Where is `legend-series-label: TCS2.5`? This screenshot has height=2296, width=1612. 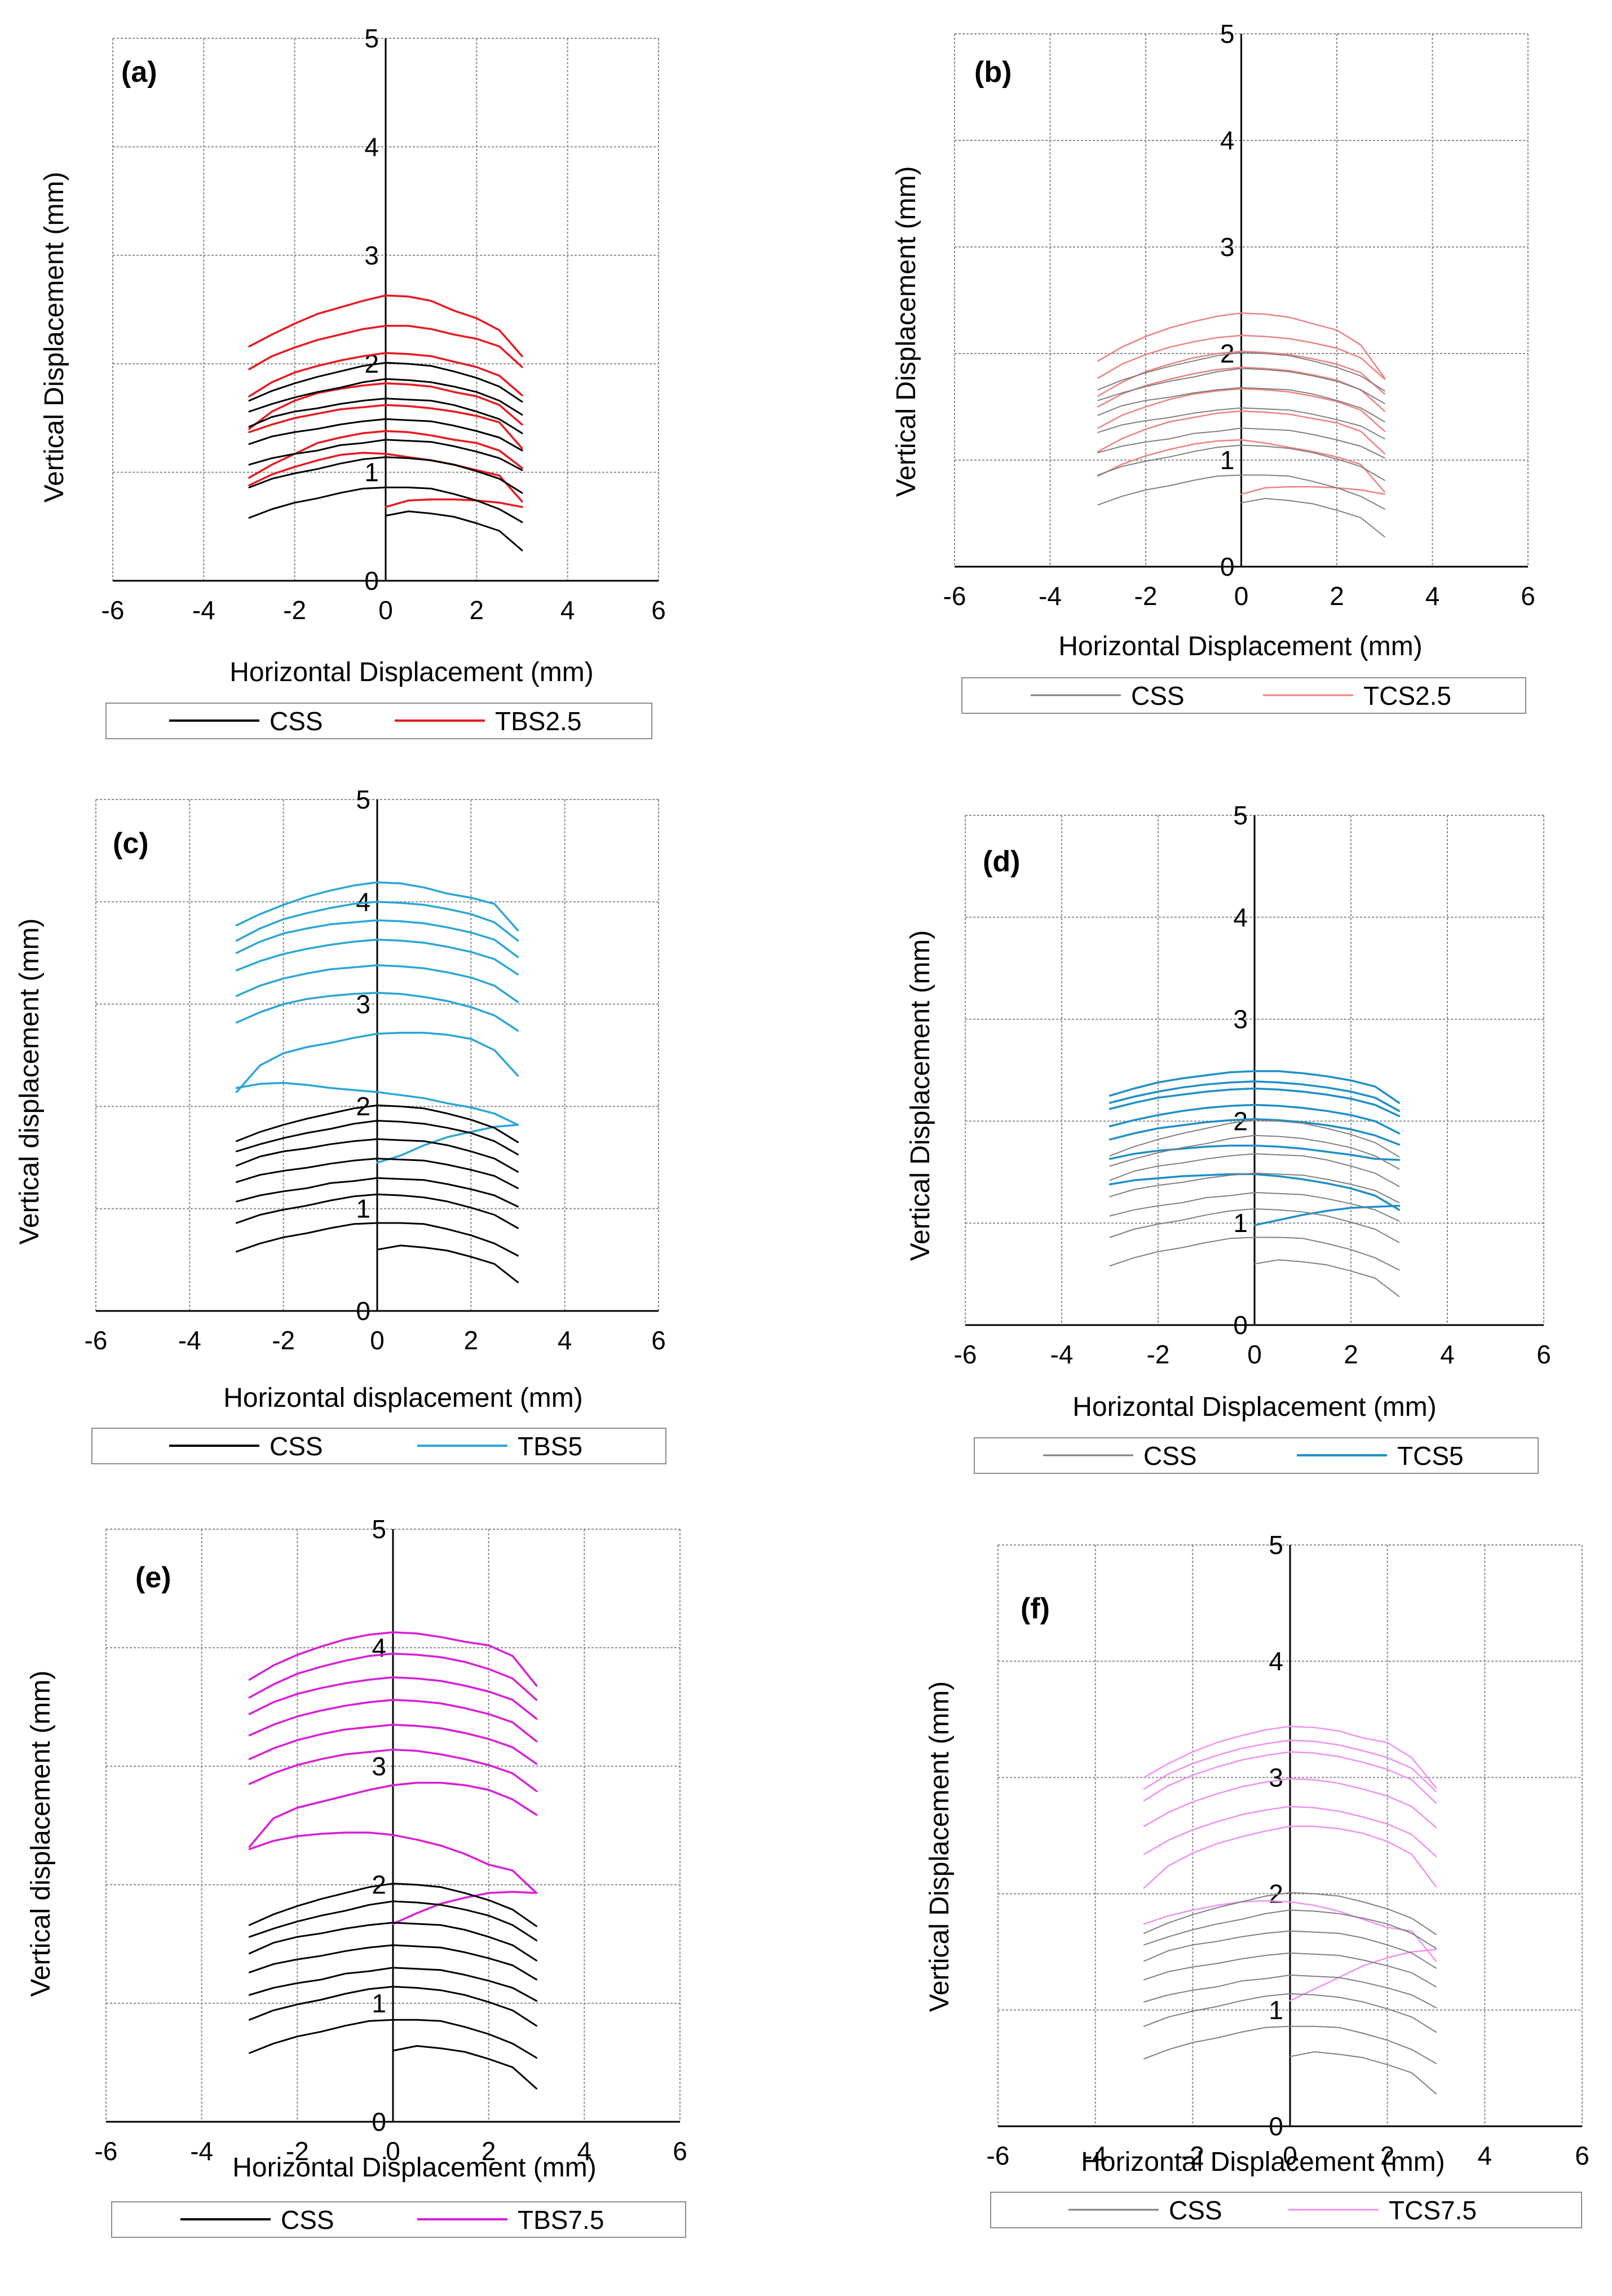
legend-series-label: TCS2.5 is located at coordinates (1407, 695).